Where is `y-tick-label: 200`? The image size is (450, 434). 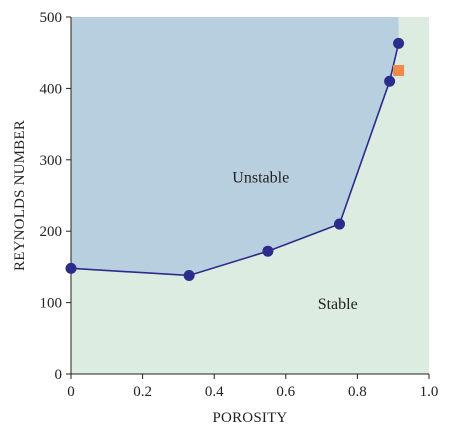 y-tick-label: 200 is located at coordinates (51, 232).